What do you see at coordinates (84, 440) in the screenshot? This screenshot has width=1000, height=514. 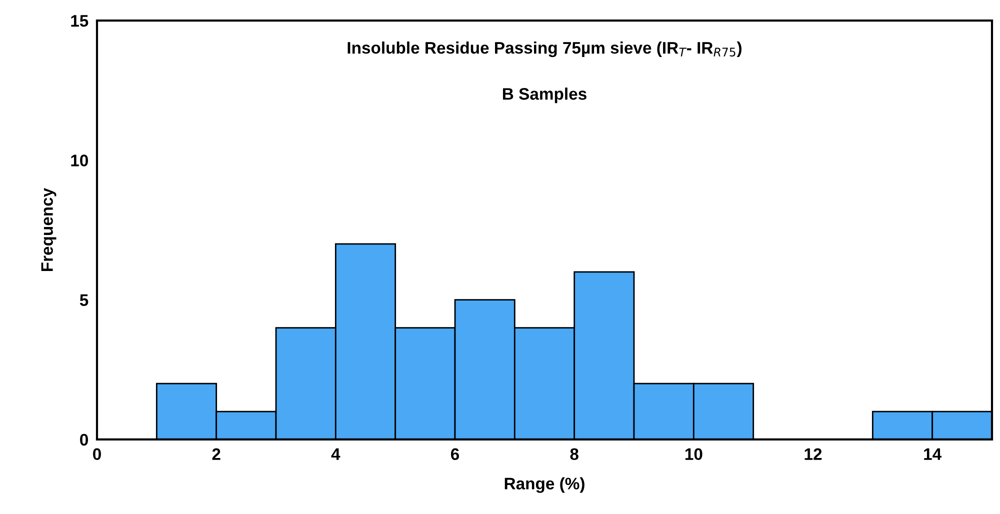 I see `y-tick-label: 0` at bounding box center [84, 440].